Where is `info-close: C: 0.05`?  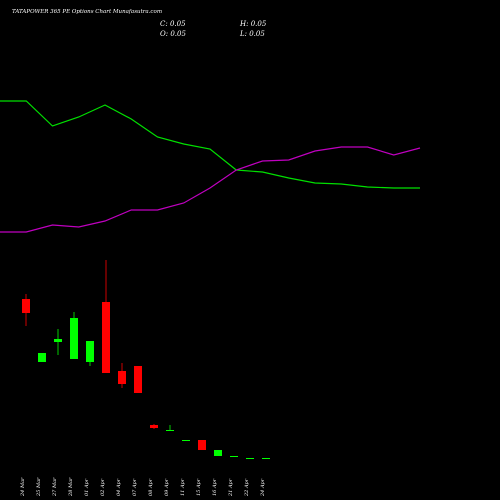 info-close: C: 0.05 is located at coordinates (173, 24).